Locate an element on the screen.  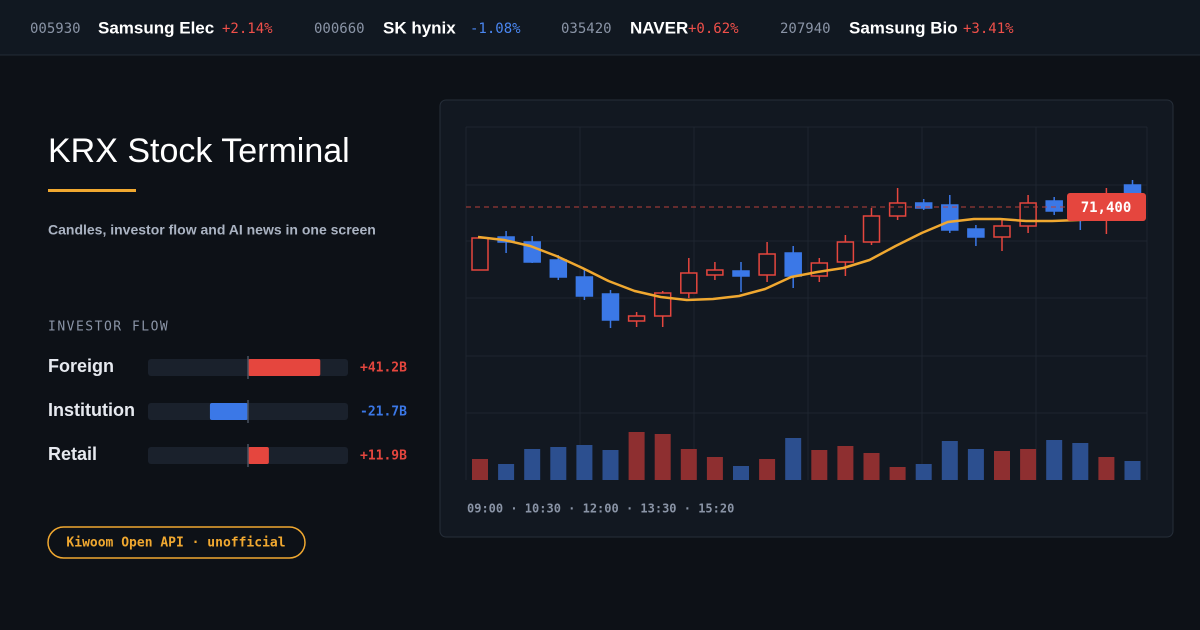
badge-text: Kiwoom Open API · unofficial is located at coordinates (175, 543).